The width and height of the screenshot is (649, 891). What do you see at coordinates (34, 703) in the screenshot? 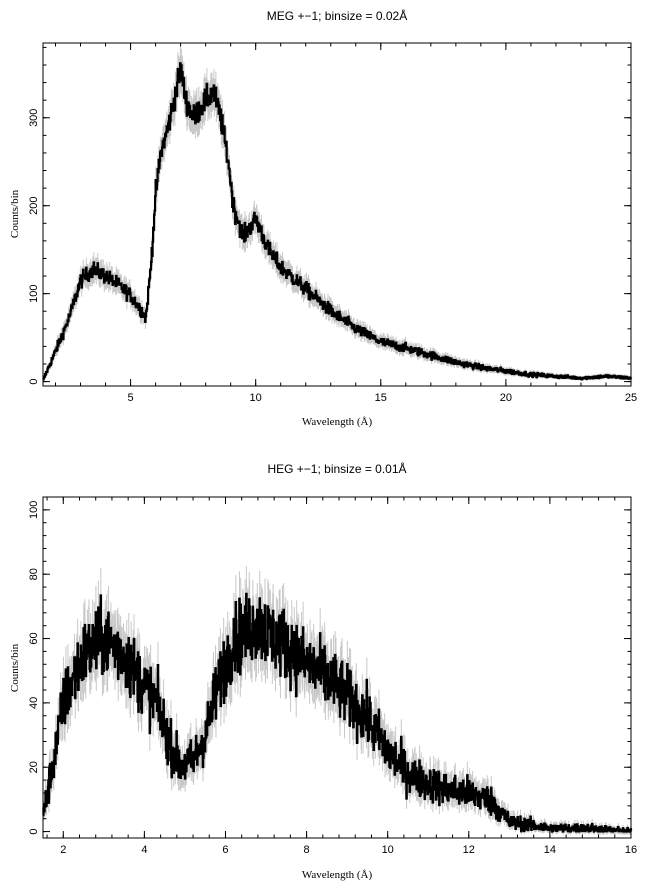
I see `heg-y-tick-label: 40` at bounding box center [34, 703].